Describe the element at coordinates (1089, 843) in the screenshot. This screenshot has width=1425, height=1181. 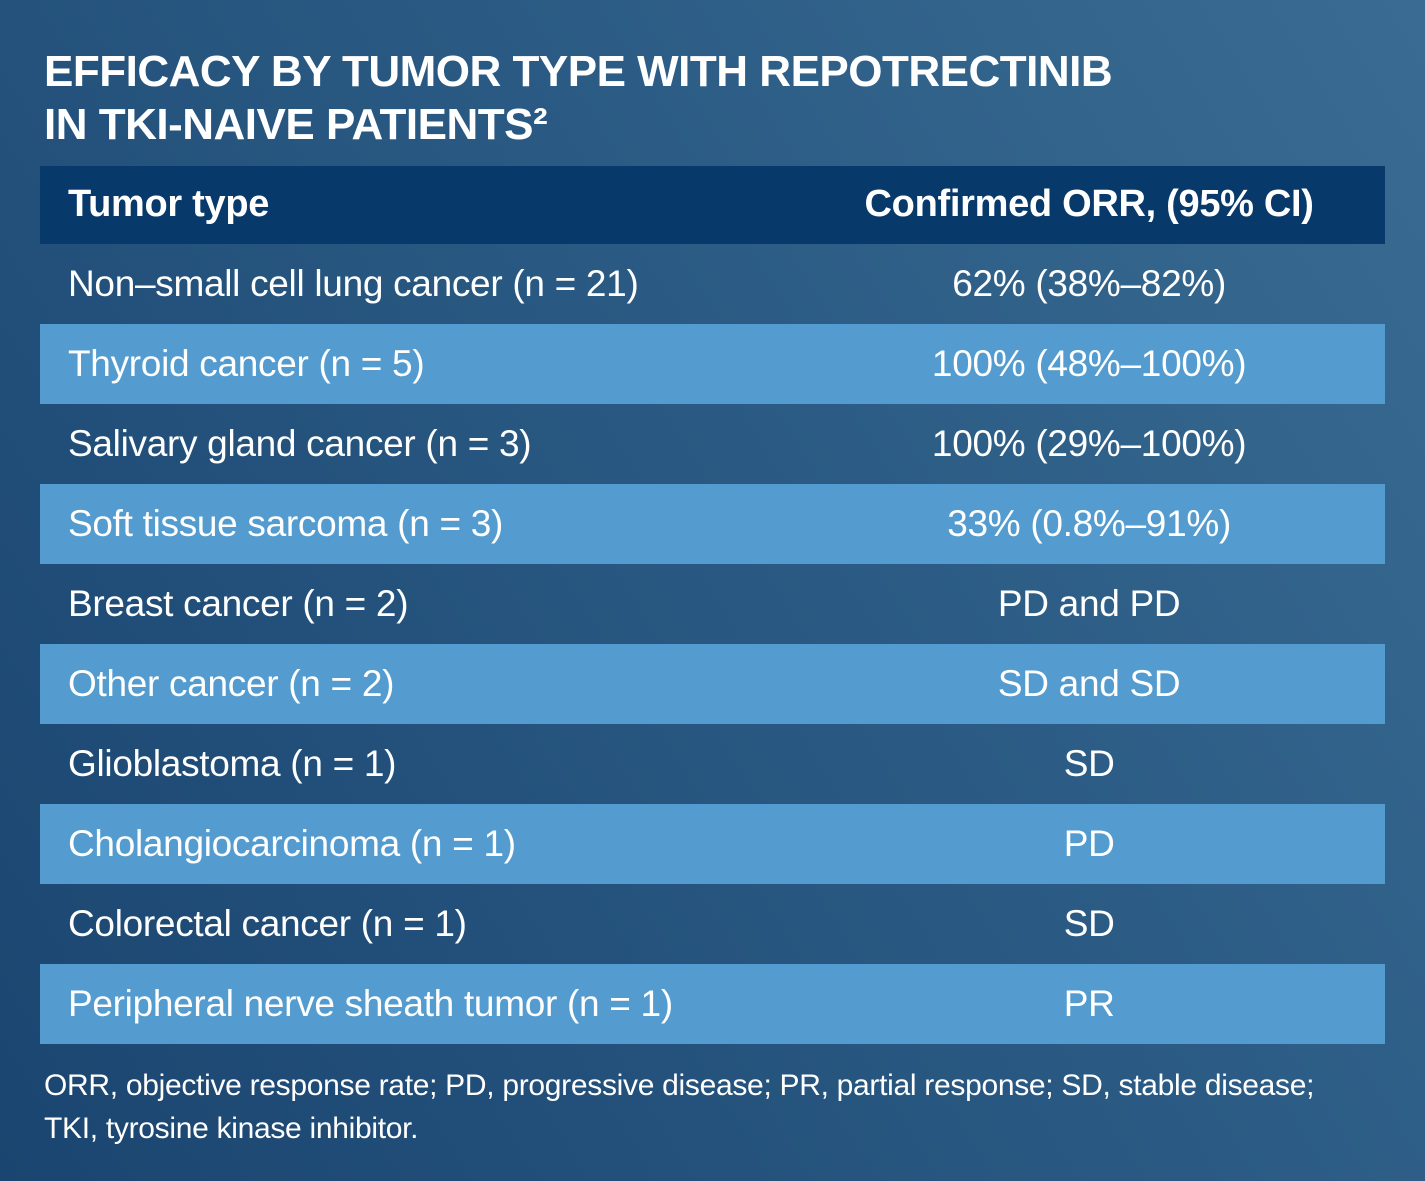
I see `orr-cell: PD` at that location.